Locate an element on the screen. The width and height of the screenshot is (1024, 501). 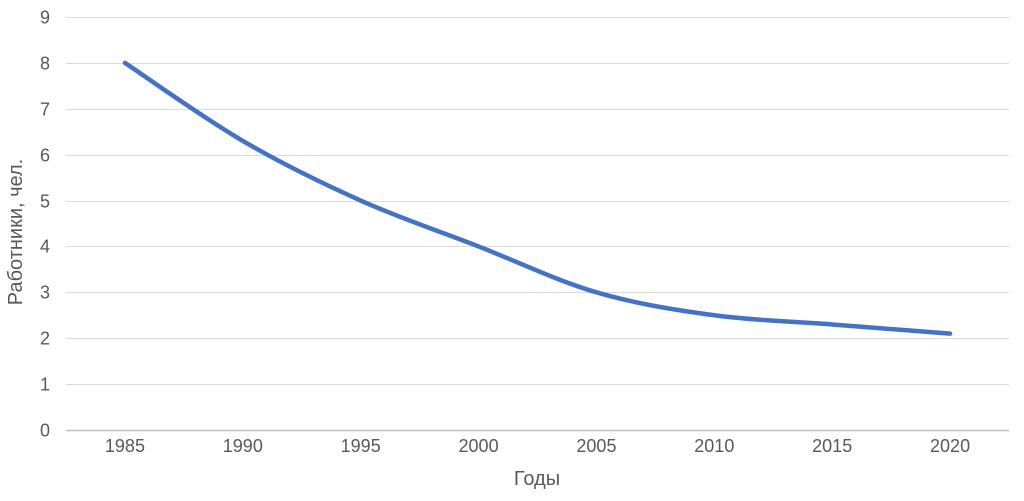
y-tick-label: 8 is located at coordinates (45, 64).